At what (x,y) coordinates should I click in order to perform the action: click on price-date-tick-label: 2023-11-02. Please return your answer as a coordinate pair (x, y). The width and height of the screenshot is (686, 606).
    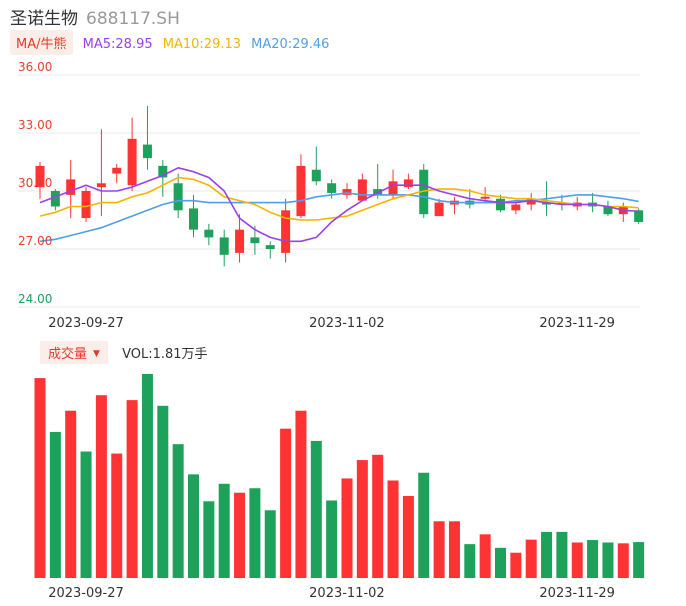
    Looking at the image, I should click on (347, 323).